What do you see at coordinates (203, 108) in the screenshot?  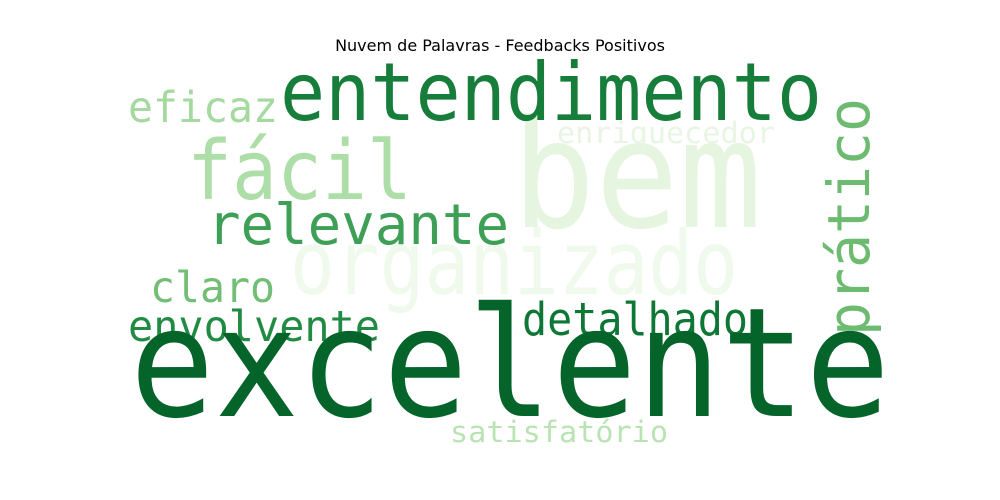 I see `word-eficaz: eficaz` at bounding box center [203, 108].